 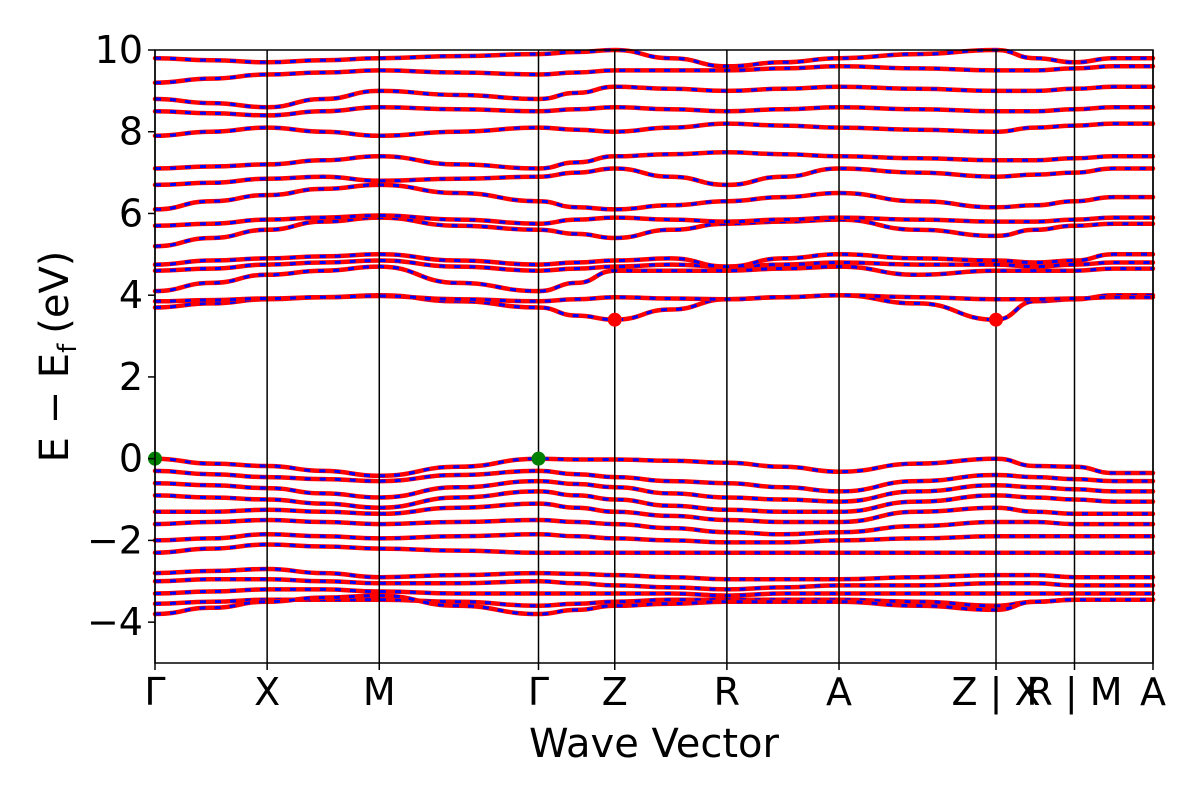 I want to click on conduction-band-4-spin-down, so click(x=653, y=265).